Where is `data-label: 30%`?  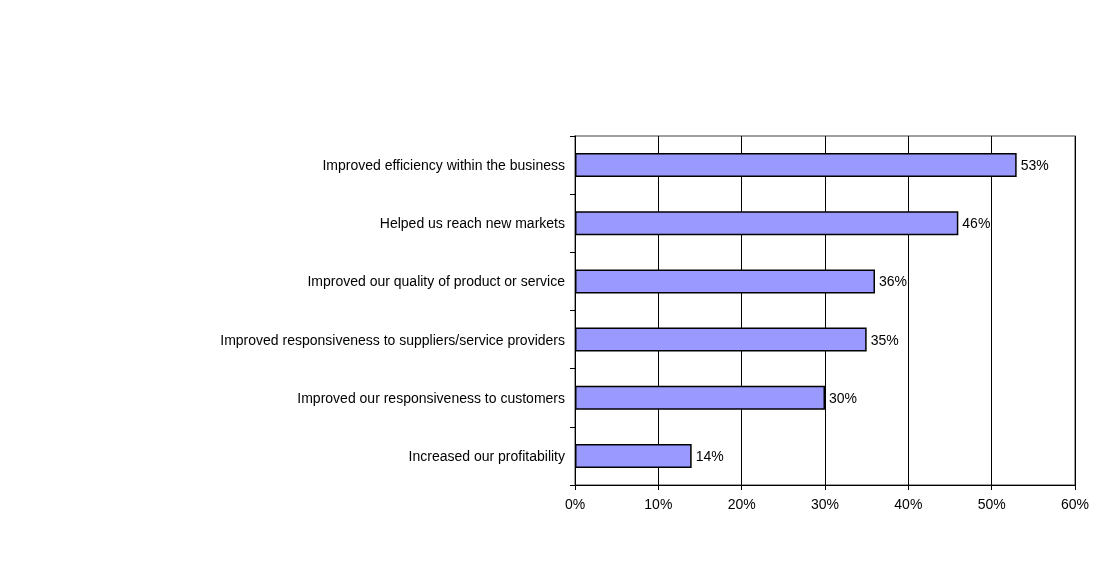
data-label: 30% is located at coordinates (843, 397).